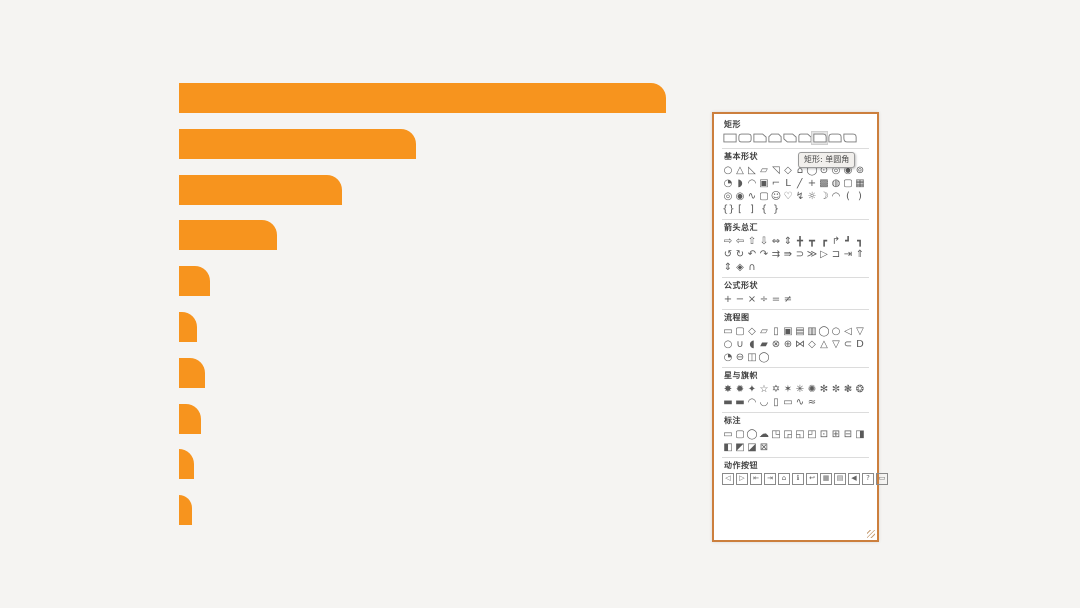  Describe the element at coordinates (860, 331) in the screenshot. I see `shape-icon: ▽` at that location.